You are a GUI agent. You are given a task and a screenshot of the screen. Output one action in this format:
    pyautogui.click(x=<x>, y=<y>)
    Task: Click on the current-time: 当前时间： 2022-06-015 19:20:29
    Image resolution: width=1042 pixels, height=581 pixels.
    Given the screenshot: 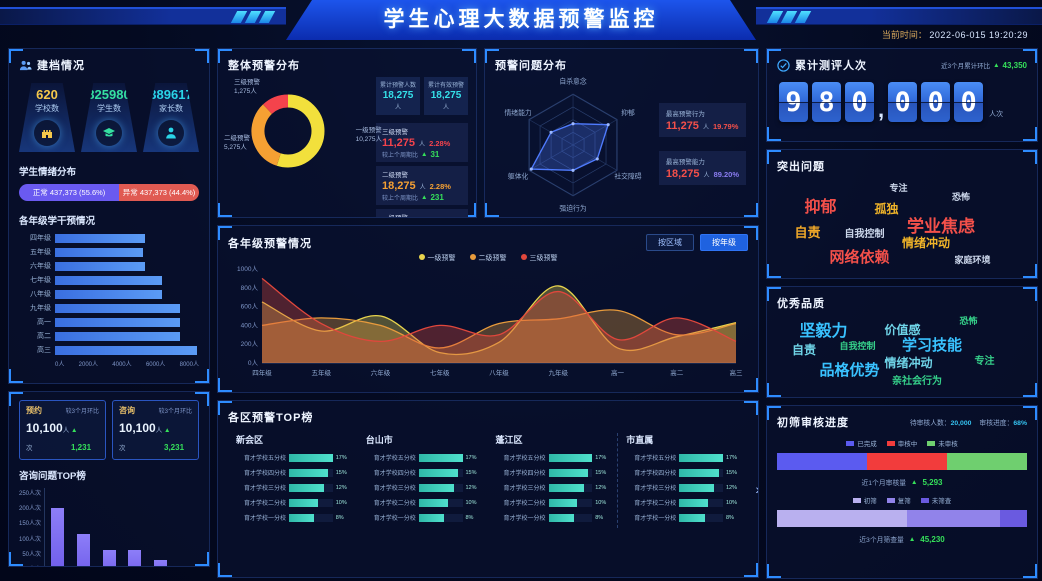 What is the action you would take?
    pyautogui.click(x=955, y=34)
    